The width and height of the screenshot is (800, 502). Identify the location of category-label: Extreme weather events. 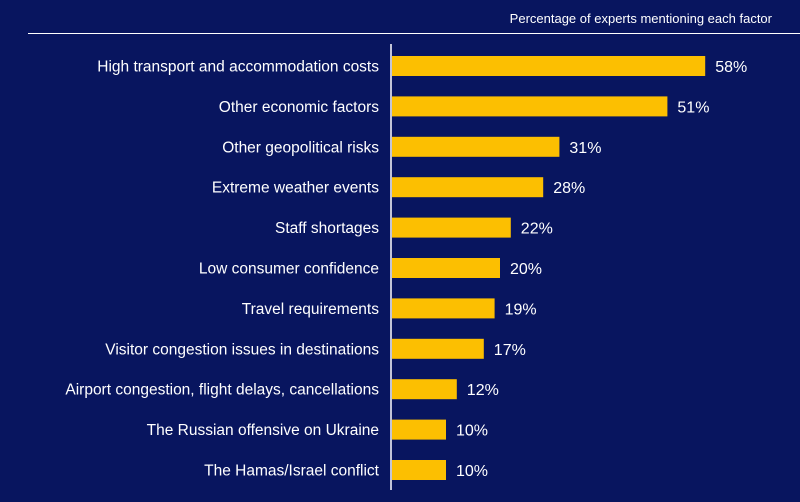
(295, 188).